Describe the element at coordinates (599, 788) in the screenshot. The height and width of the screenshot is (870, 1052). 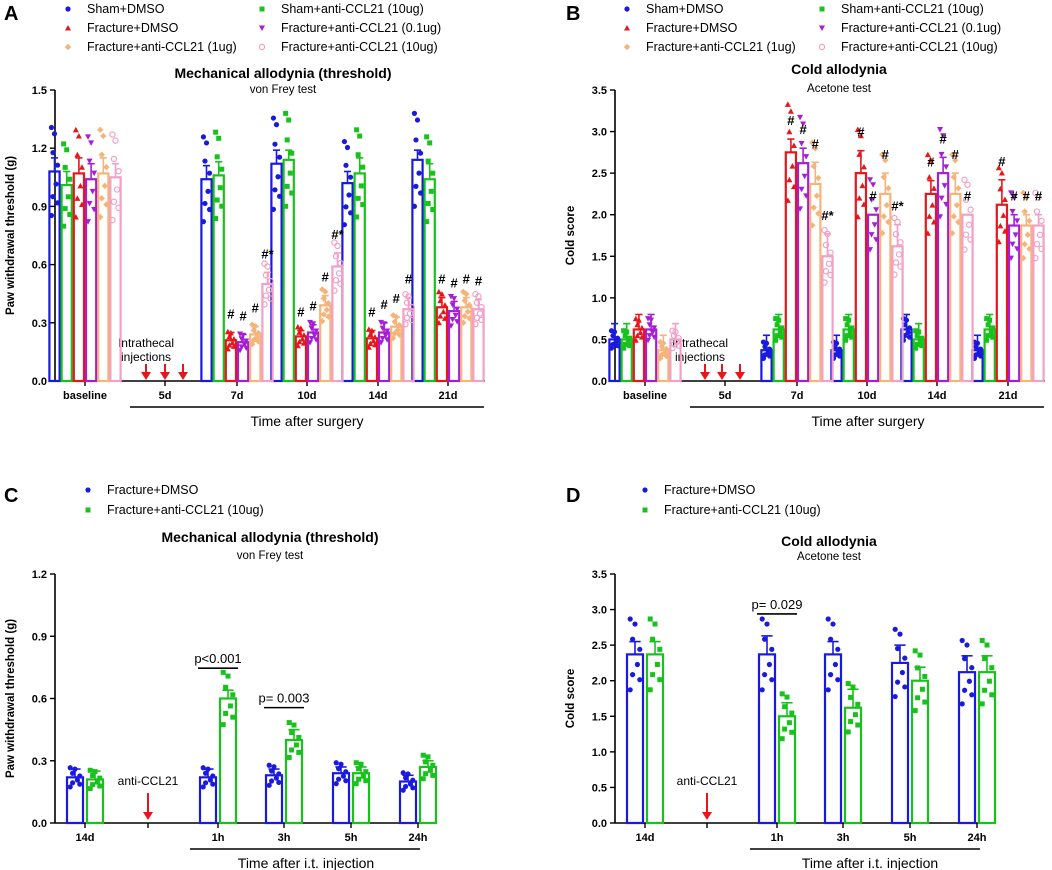
I see `y-tick-label: 0.5` at that location.